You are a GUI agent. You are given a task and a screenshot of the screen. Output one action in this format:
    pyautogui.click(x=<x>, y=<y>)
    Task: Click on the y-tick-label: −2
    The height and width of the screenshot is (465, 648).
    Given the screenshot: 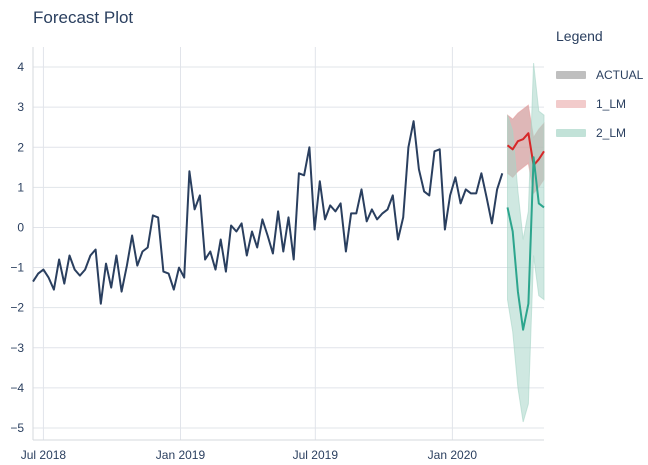 What is the action you would take?
    pyautogui.click(x=17, y=308)
    